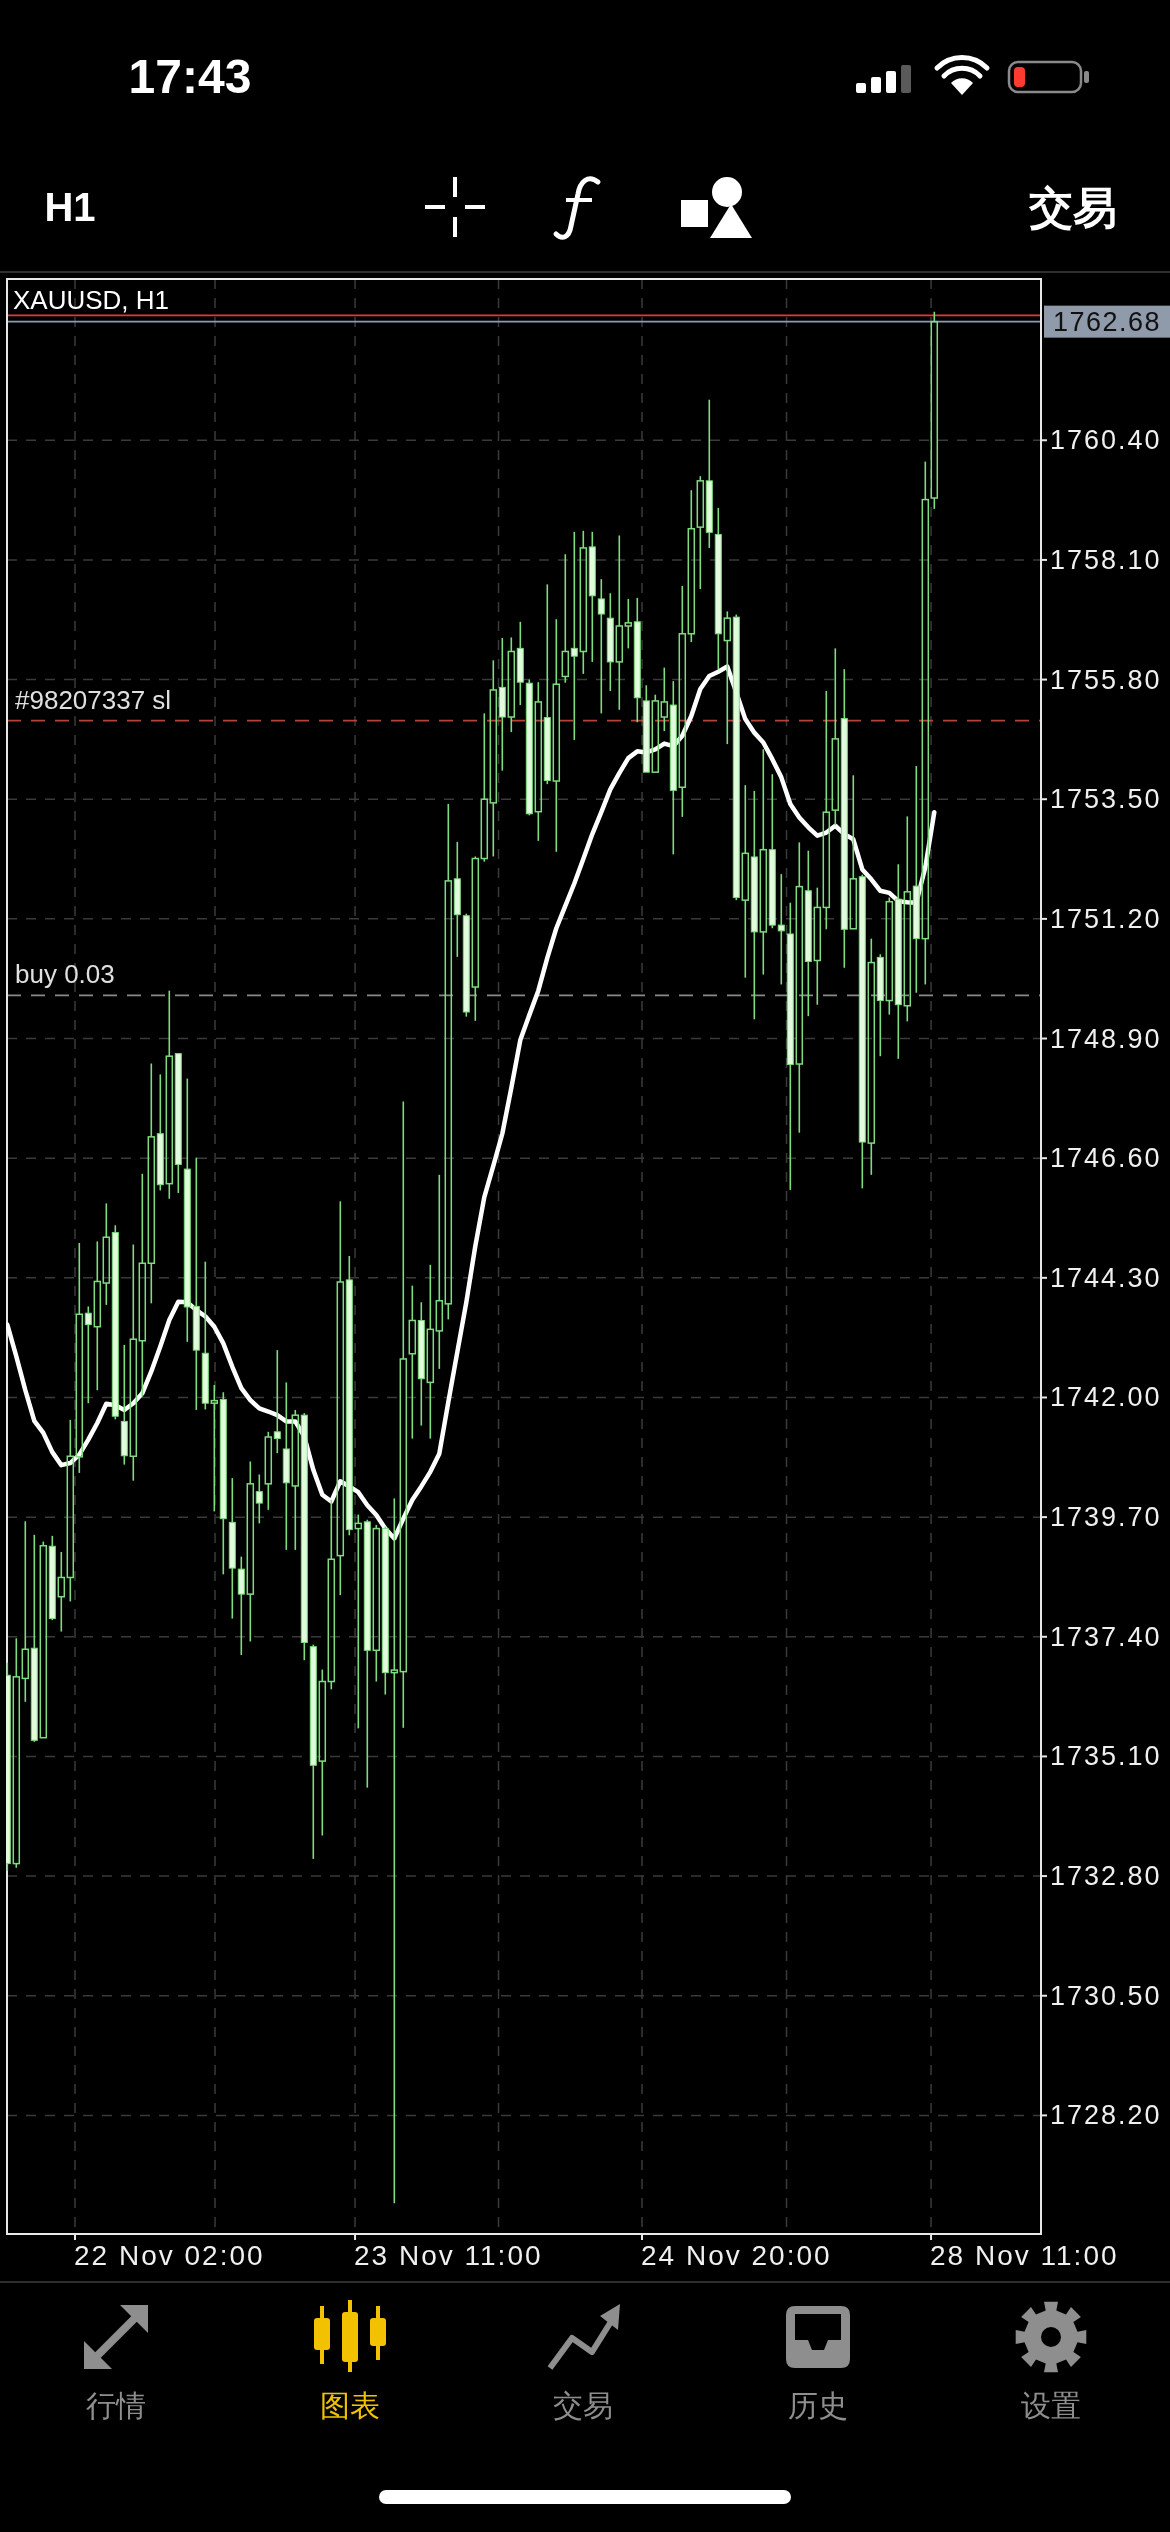  I want to click on y-tick-label: 1753.50, so click(1106, 799).